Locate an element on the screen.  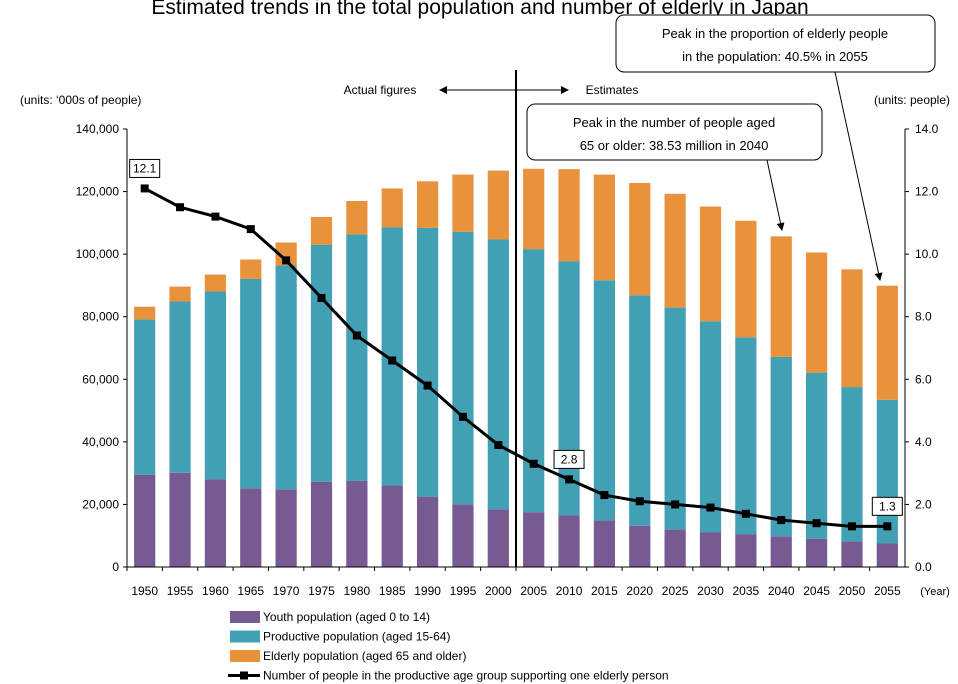
annotation: Peak in the number of people aged is located at coordinates (674, 122).